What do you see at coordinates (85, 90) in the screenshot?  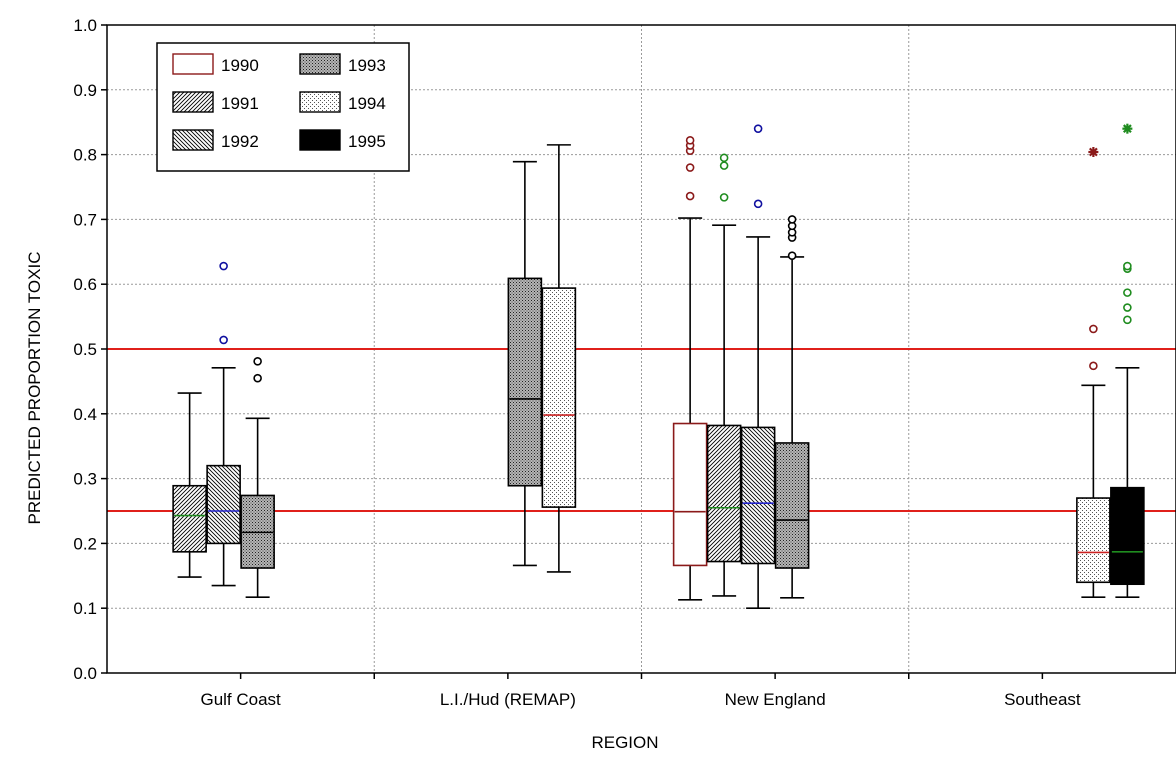 I see `y-tick-label: 0.9` at bounding box center [85, 90].